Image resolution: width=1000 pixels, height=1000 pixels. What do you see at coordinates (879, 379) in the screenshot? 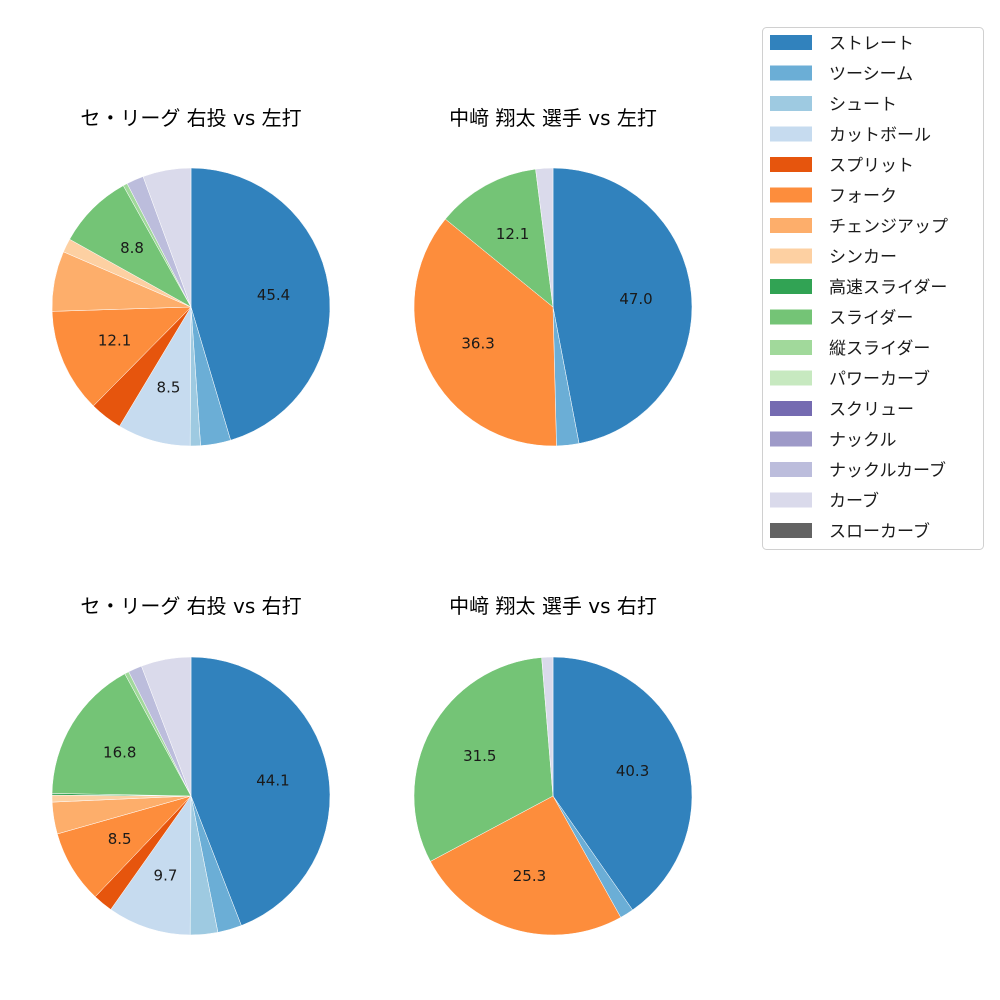
I see `legend-label: パワーカーブ` at bounding box center [879, 379].